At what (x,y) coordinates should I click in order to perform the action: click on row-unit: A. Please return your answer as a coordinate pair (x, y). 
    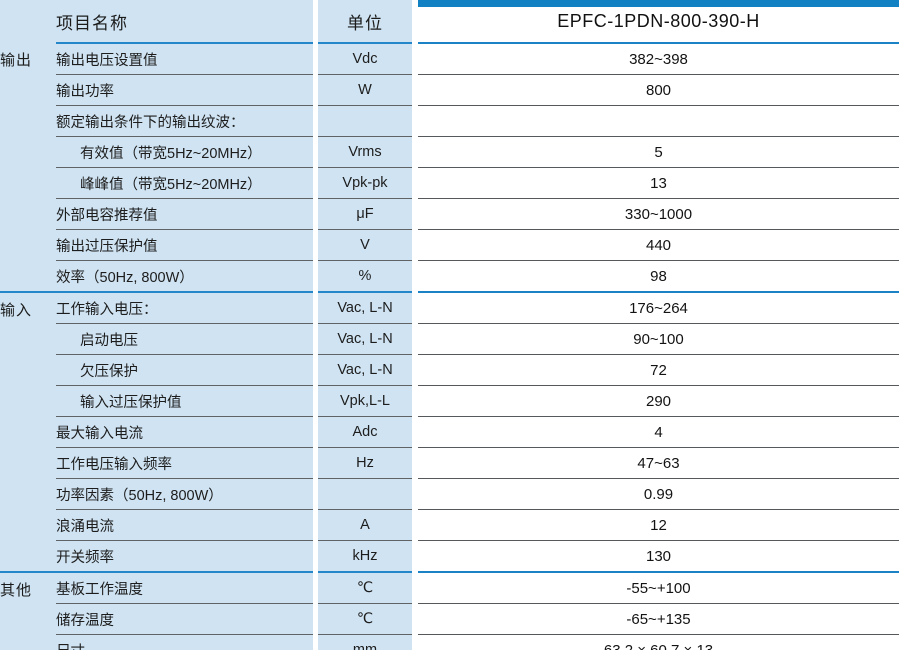
    Looking at the image, I should click on (365, 525).